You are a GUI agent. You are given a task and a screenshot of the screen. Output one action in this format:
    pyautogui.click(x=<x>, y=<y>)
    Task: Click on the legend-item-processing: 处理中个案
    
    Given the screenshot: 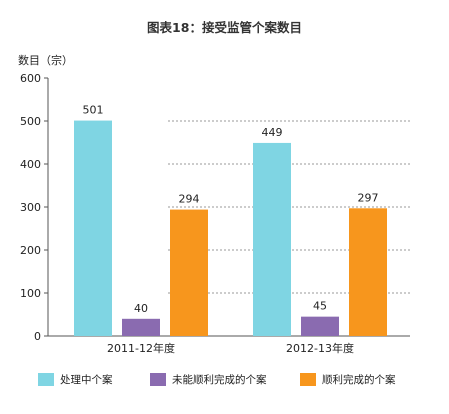 What is the action you would take?
    pyautogui.click(x=75, y=379)
    